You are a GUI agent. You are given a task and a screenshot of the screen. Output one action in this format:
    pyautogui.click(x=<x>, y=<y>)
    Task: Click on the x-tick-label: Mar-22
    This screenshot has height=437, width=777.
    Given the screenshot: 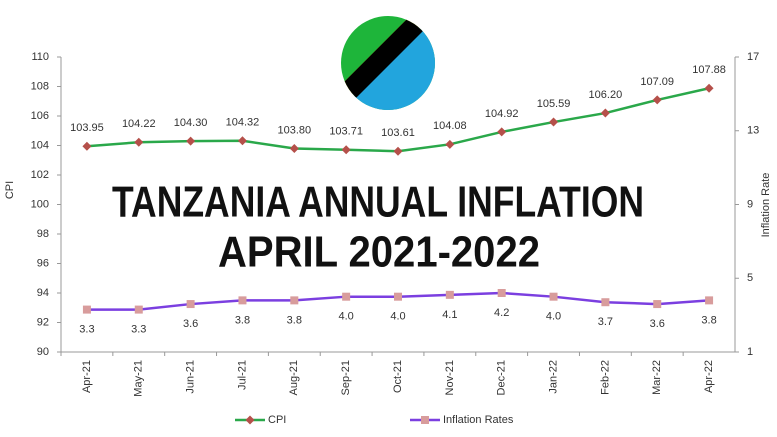 What is the action you would take?
    pyautogui.click(x=657, y=377)
    